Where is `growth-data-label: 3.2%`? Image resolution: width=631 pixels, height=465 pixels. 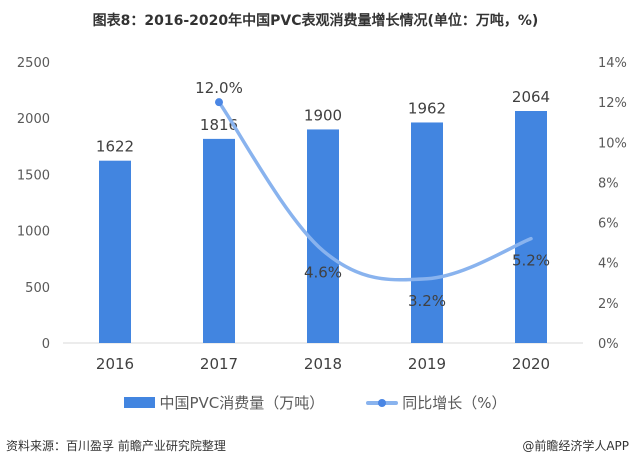 growth-data-label: 3.2% is located at coordinates (427, 301).